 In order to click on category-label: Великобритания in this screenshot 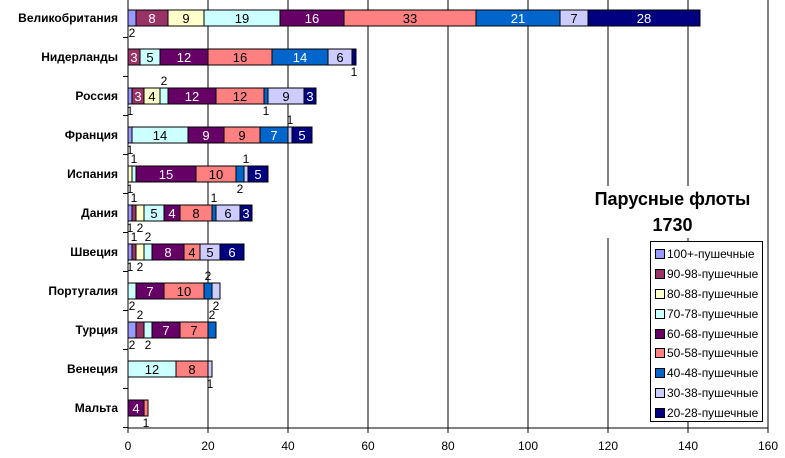, I will do `click(68, 18)`.